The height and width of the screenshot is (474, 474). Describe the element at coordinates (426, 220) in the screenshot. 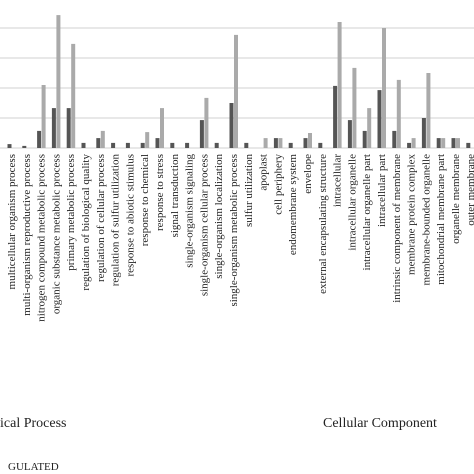

I see `x-tick-label: membrane-bounded organelle` at that location.